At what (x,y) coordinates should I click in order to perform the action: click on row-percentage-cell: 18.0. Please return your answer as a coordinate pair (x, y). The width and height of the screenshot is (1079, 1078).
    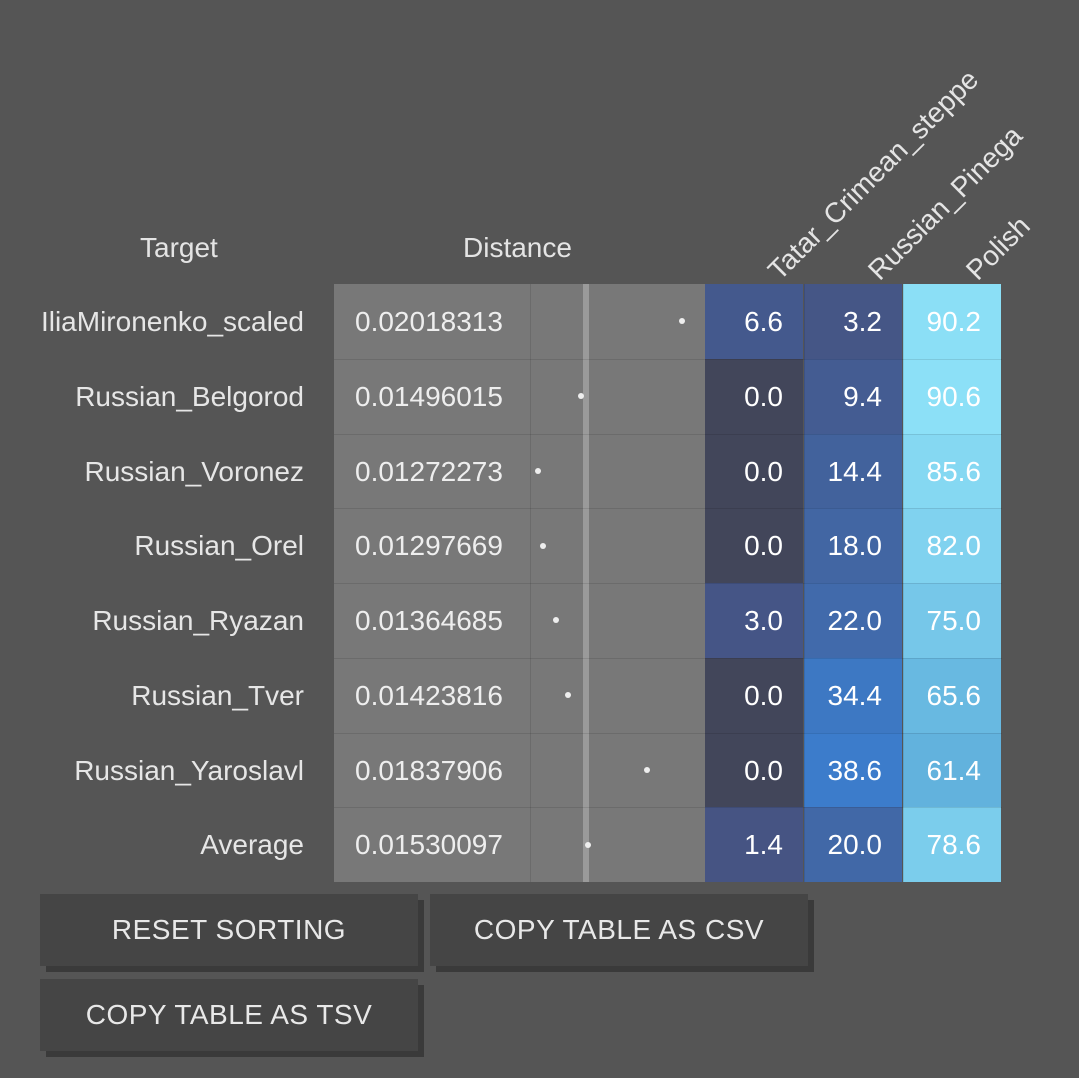
    Looking at the image, I should click on (853, 546).